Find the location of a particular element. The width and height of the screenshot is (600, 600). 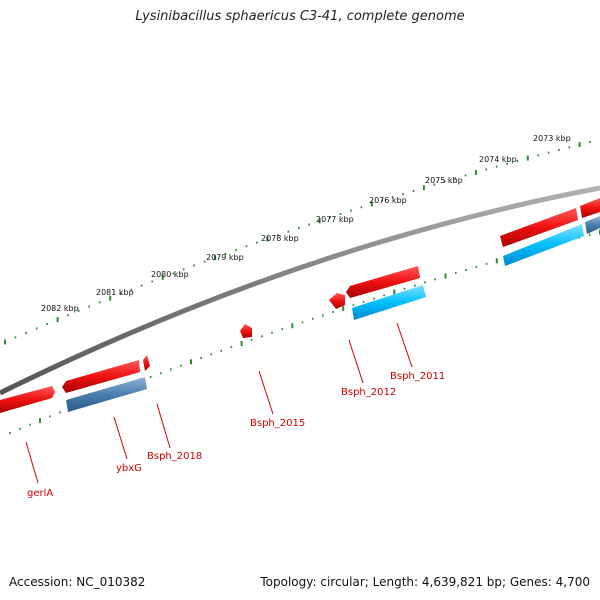

accession-text: Accession: NC_010382 is located at coordinates (77, 582).